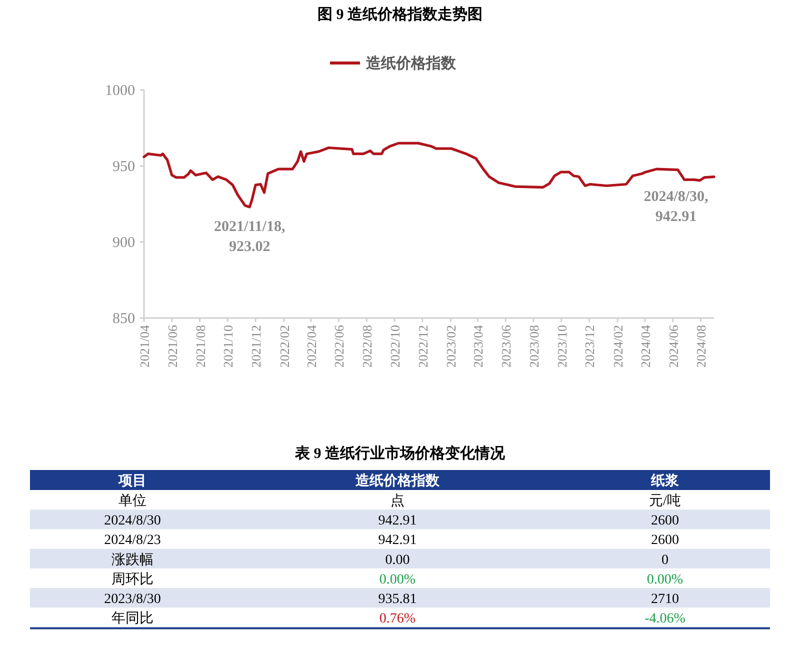 This screenshot has height=663, width=801. Describe the element at coordinates (665, 599) in the screenshot. I see `text: 2710` at that location.